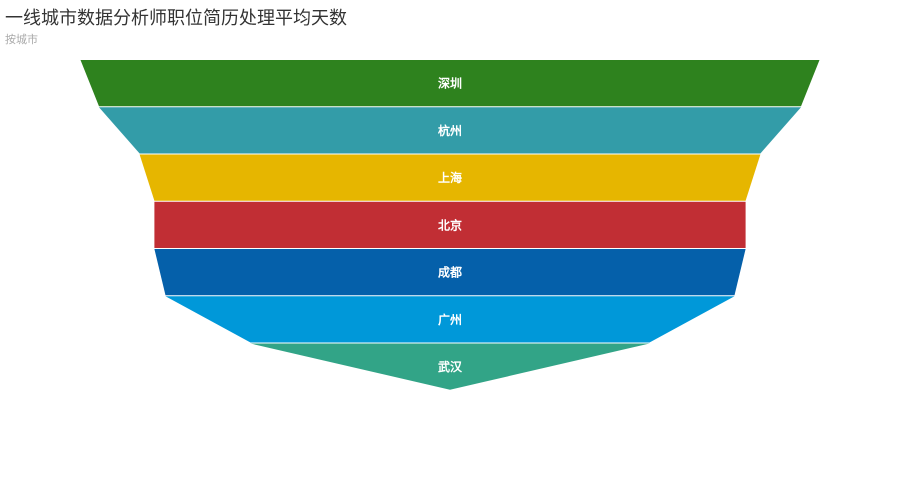  I want to click on funnel-label-5: 成都, so click(450, 272).